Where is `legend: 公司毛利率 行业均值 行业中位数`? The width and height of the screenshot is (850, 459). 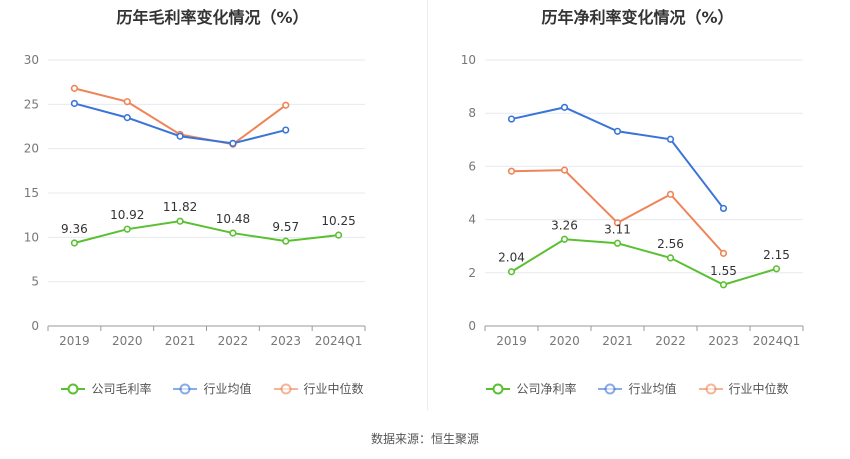
legend: 公司毛利率 行业均值 行业中位数 is located at coordinates (212, 388).